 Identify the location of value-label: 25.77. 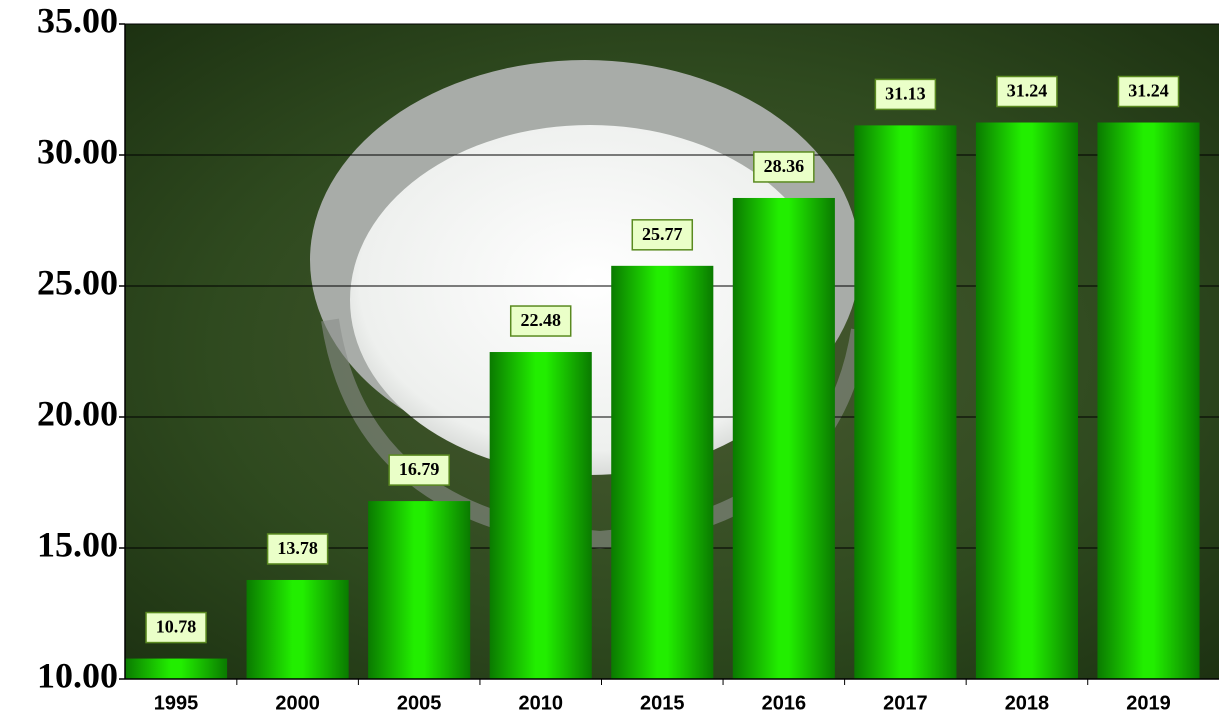
(662, 234).